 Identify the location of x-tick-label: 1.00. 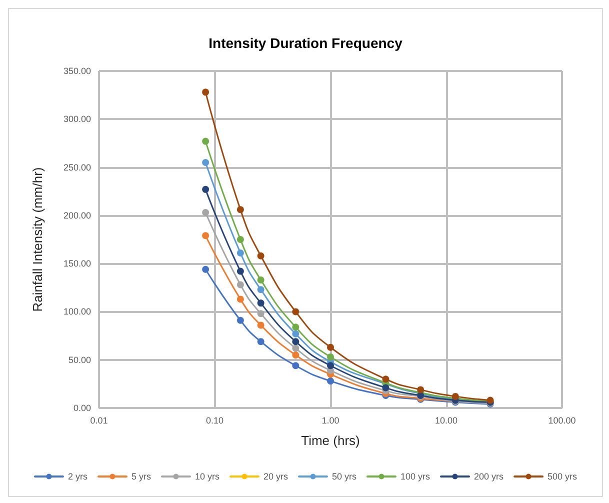
(331, 421).